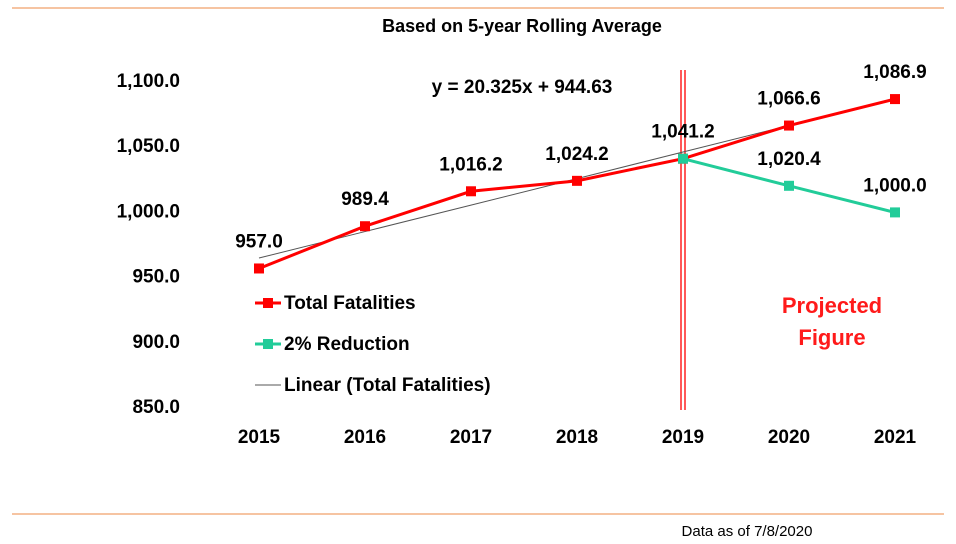 This screenshot has width=956, height=544. I want to click on data-label: 1,020.4, so click(789, 159).